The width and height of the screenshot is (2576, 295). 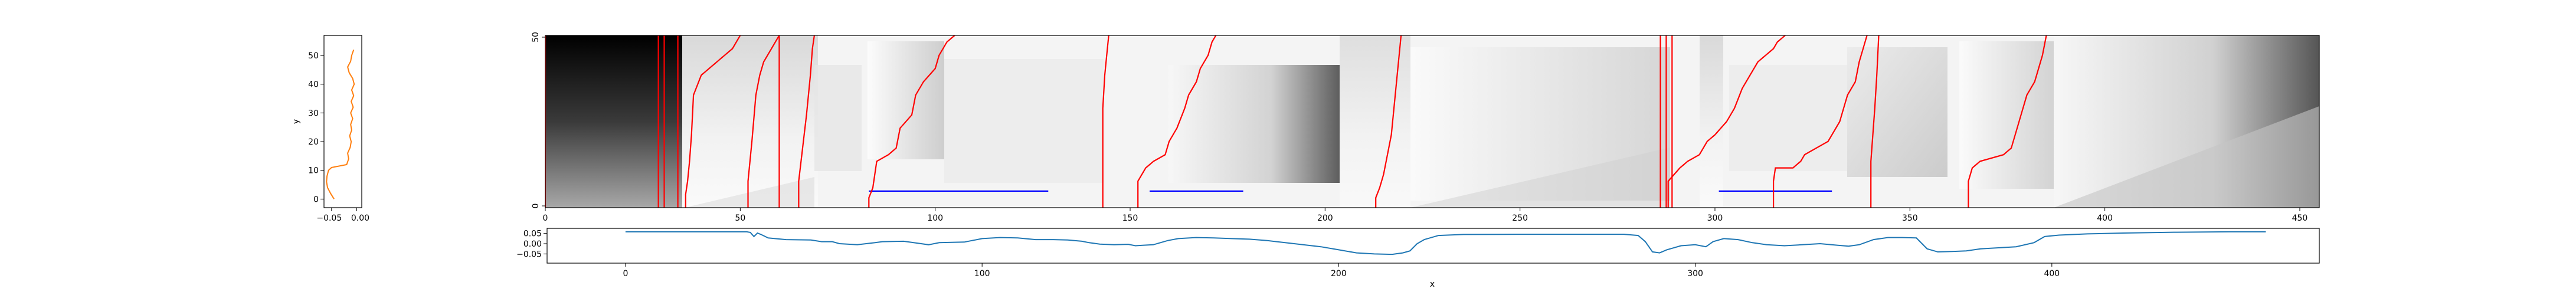 What do you see at coordinates (313, 56) in the screenshot?
I see `left-y-tick-label: 50` at bounding box center [313, 56].